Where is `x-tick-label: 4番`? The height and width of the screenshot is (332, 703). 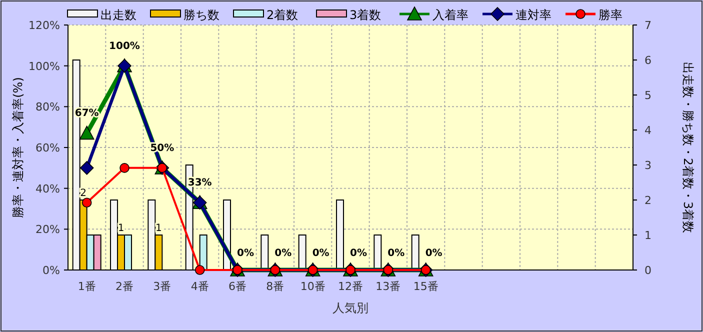 x-tick-label: 4番 is located at coordinates (199, 286).